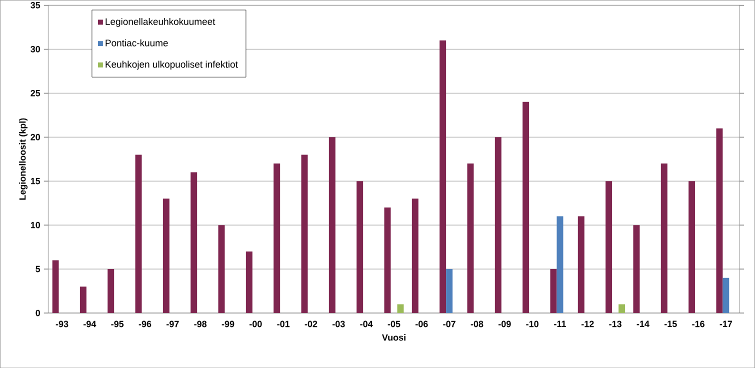 The height and width of the screenshot is (368, 755). What do you see at coordinates (117, 324) in the screenshot?
I see `x-tick-label: -95` at bounding box center [117, 324].